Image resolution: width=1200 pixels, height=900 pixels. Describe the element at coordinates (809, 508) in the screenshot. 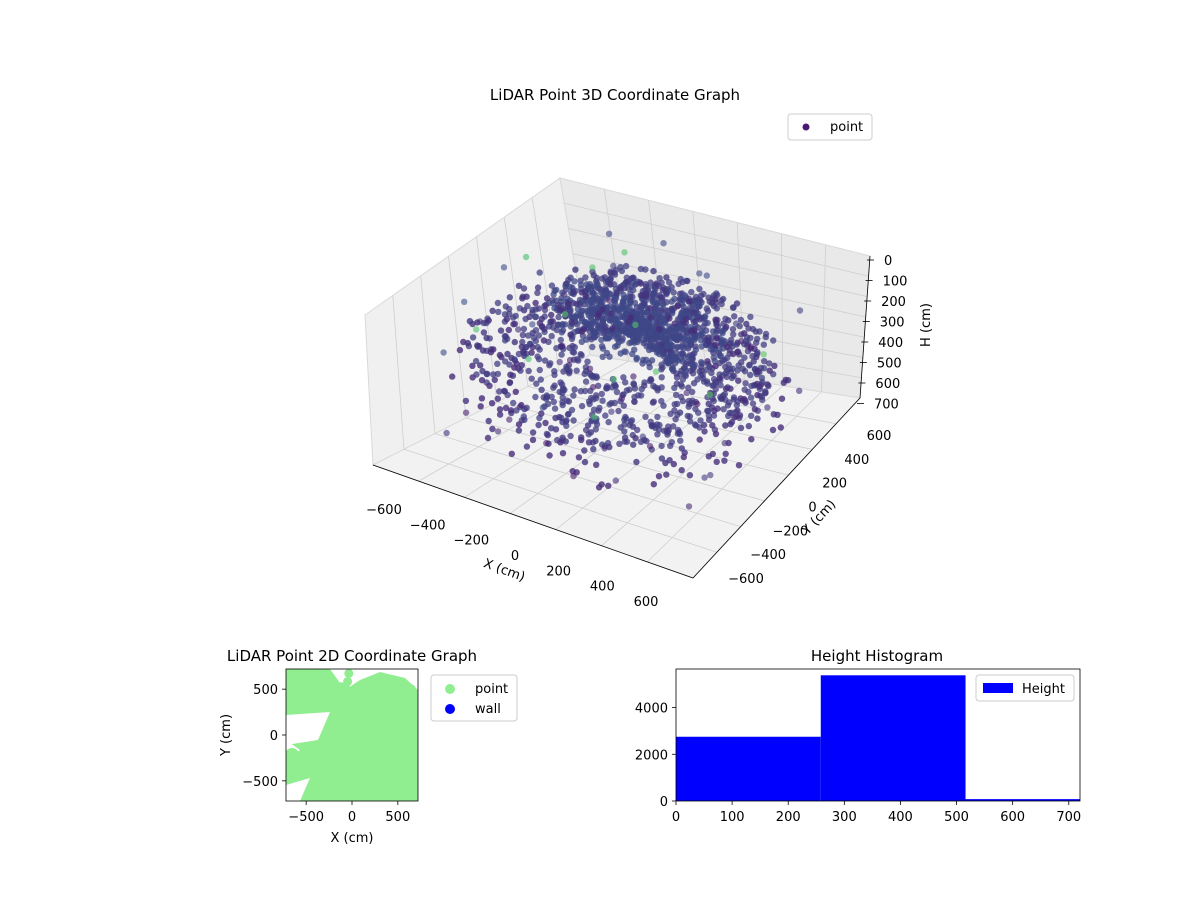

I see `y-ticks-3d: −600 −400 −2000 200 400 600` at that location.